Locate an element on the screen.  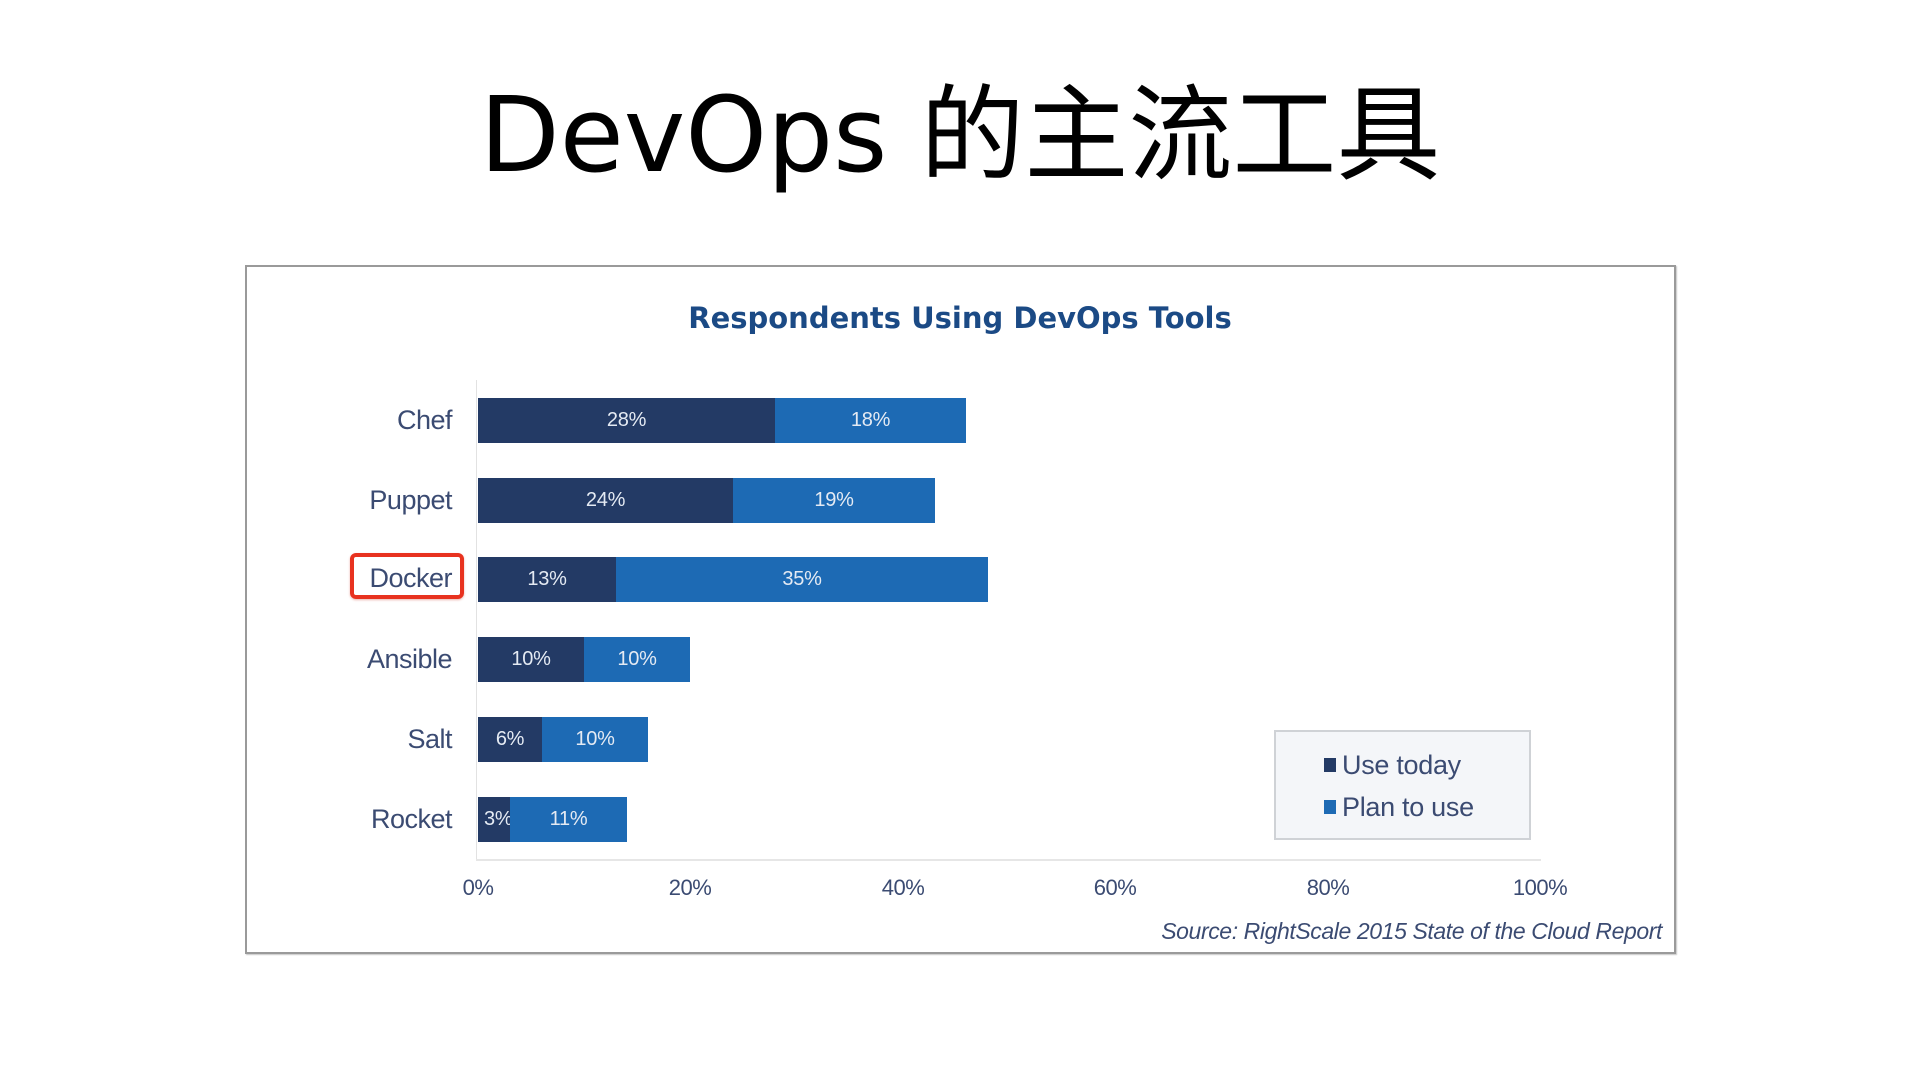
x-axis-line is located at coordinates (1008, 860).